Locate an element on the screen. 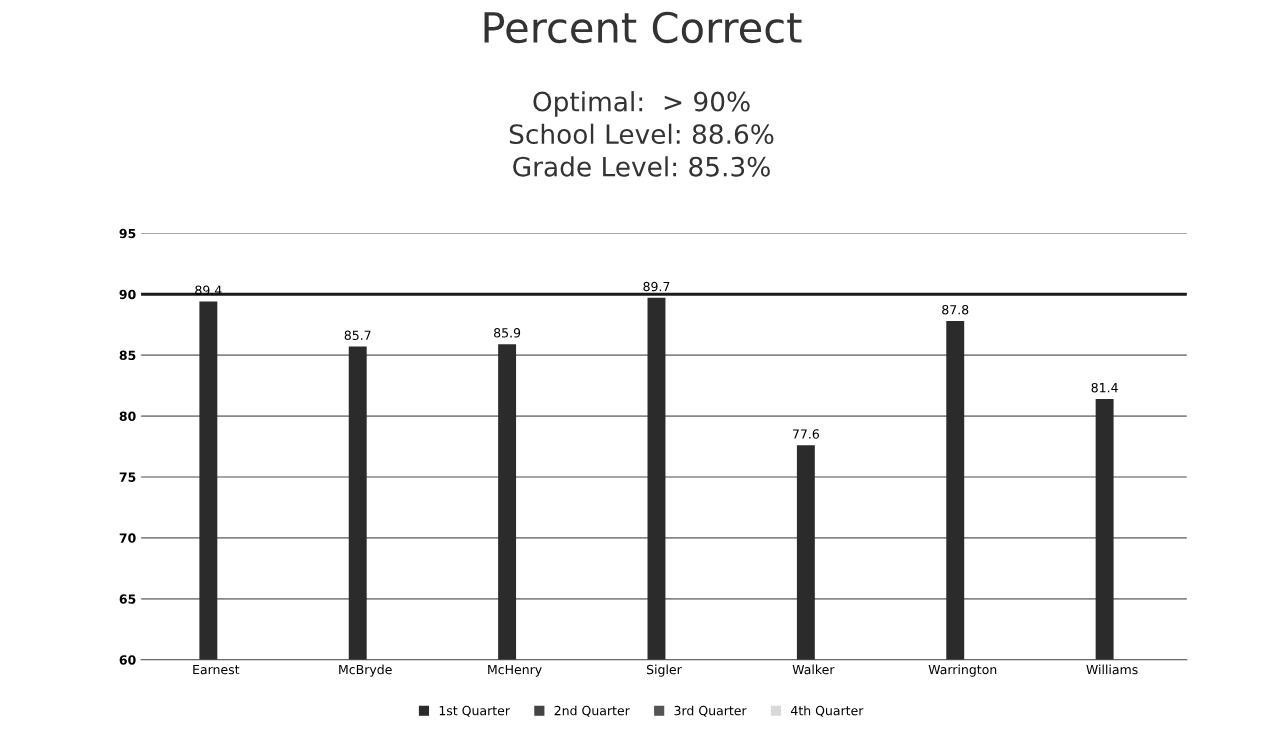 This screenshot has width=1283, height=729. data-label: 85.7 is located at coordinates (357, 335).